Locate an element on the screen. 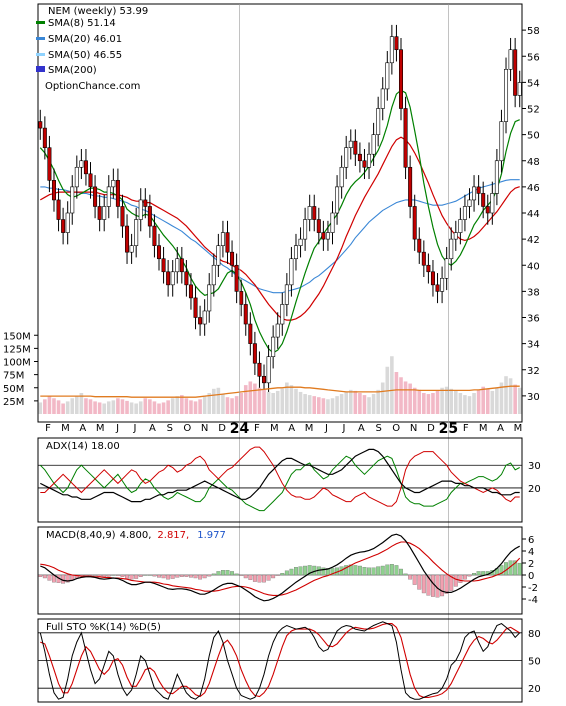 The width and height of the screenshot is (566, 706). month-label: J is located at coordinates (343, 428).